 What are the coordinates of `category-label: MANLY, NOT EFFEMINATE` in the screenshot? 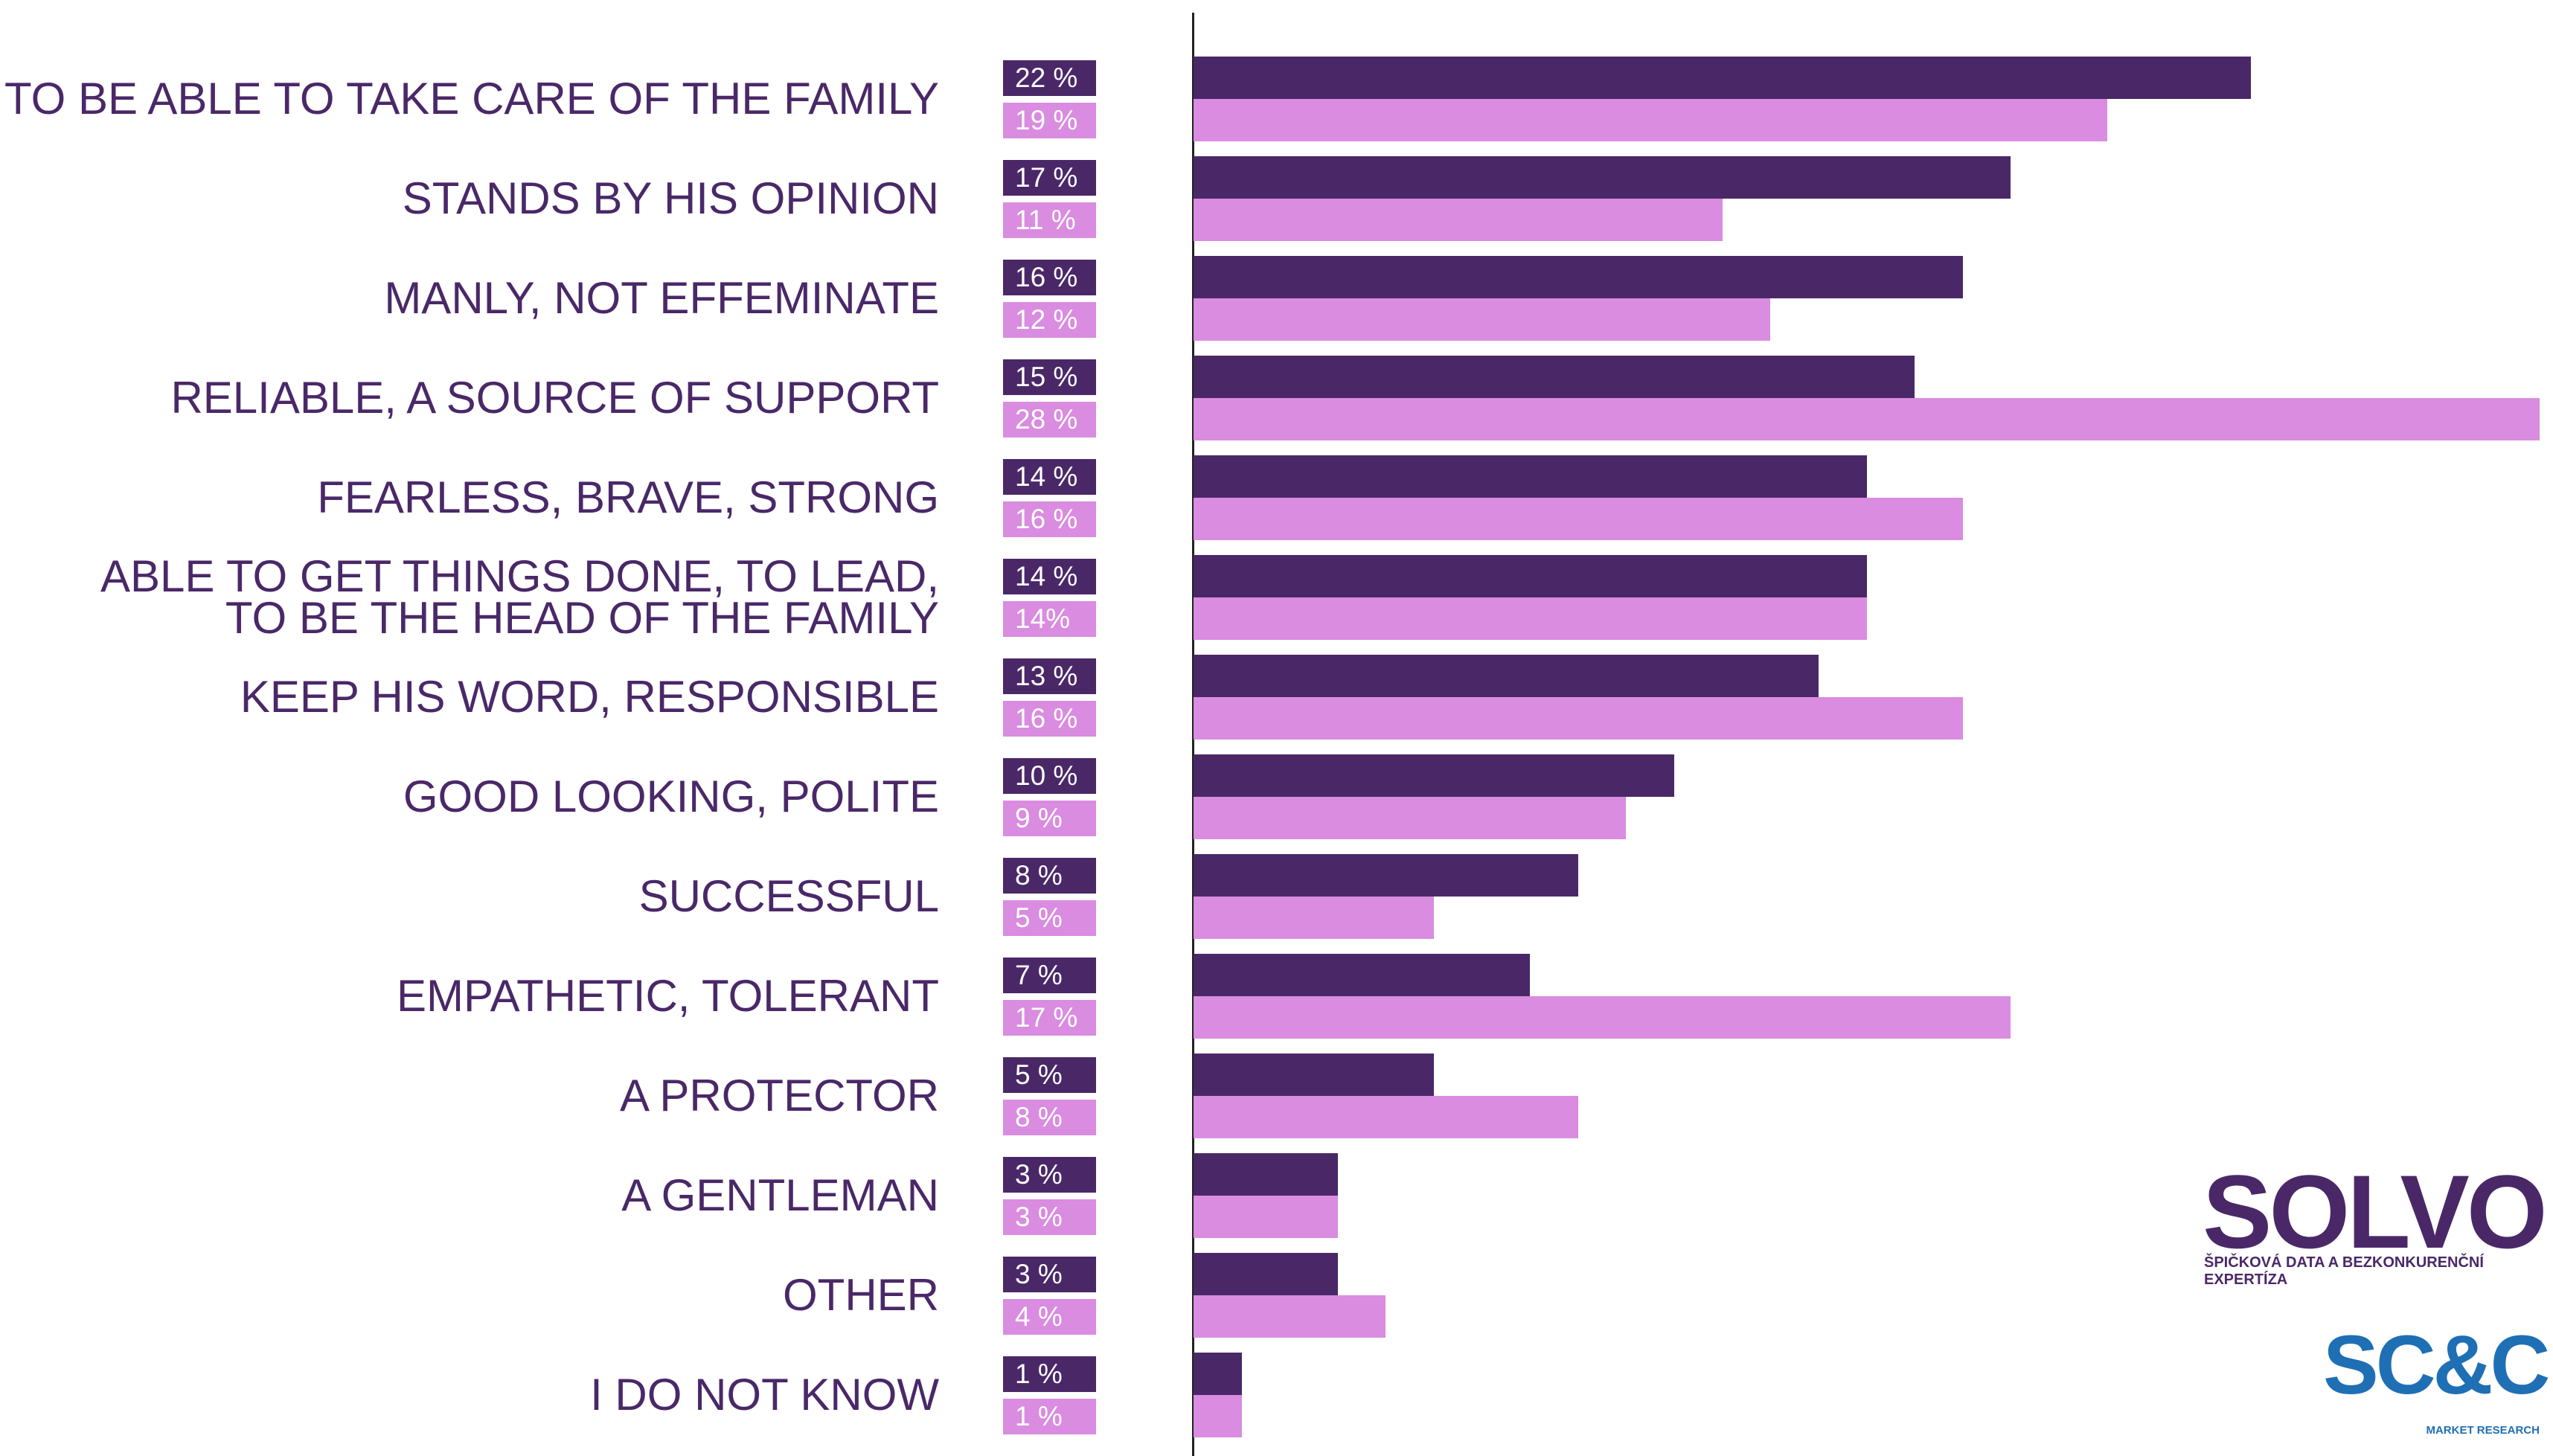 It's located at (661, 298).